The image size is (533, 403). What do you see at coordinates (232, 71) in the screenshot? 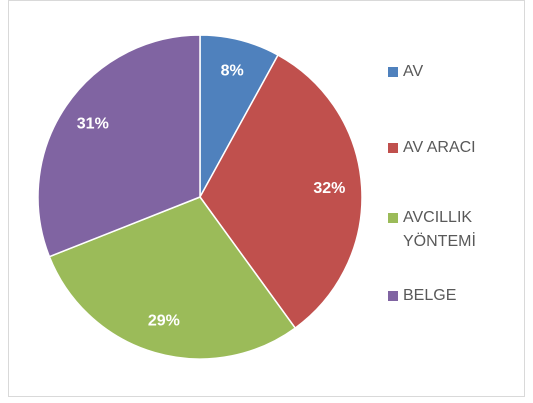
I see `data-label: 8%` at bounding box center [232, 71].